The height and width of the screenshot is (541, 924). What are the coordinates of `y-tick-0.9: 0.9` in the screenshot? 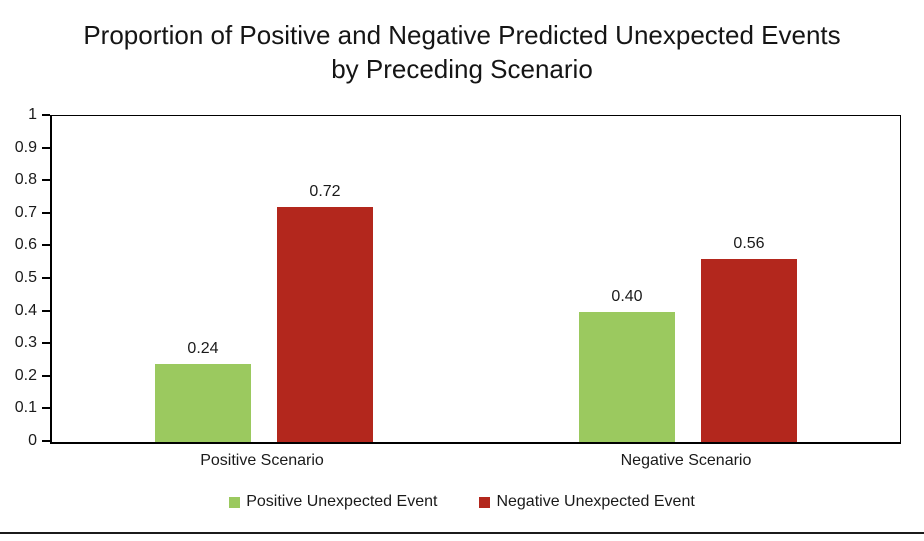 It's located at (25, 148).